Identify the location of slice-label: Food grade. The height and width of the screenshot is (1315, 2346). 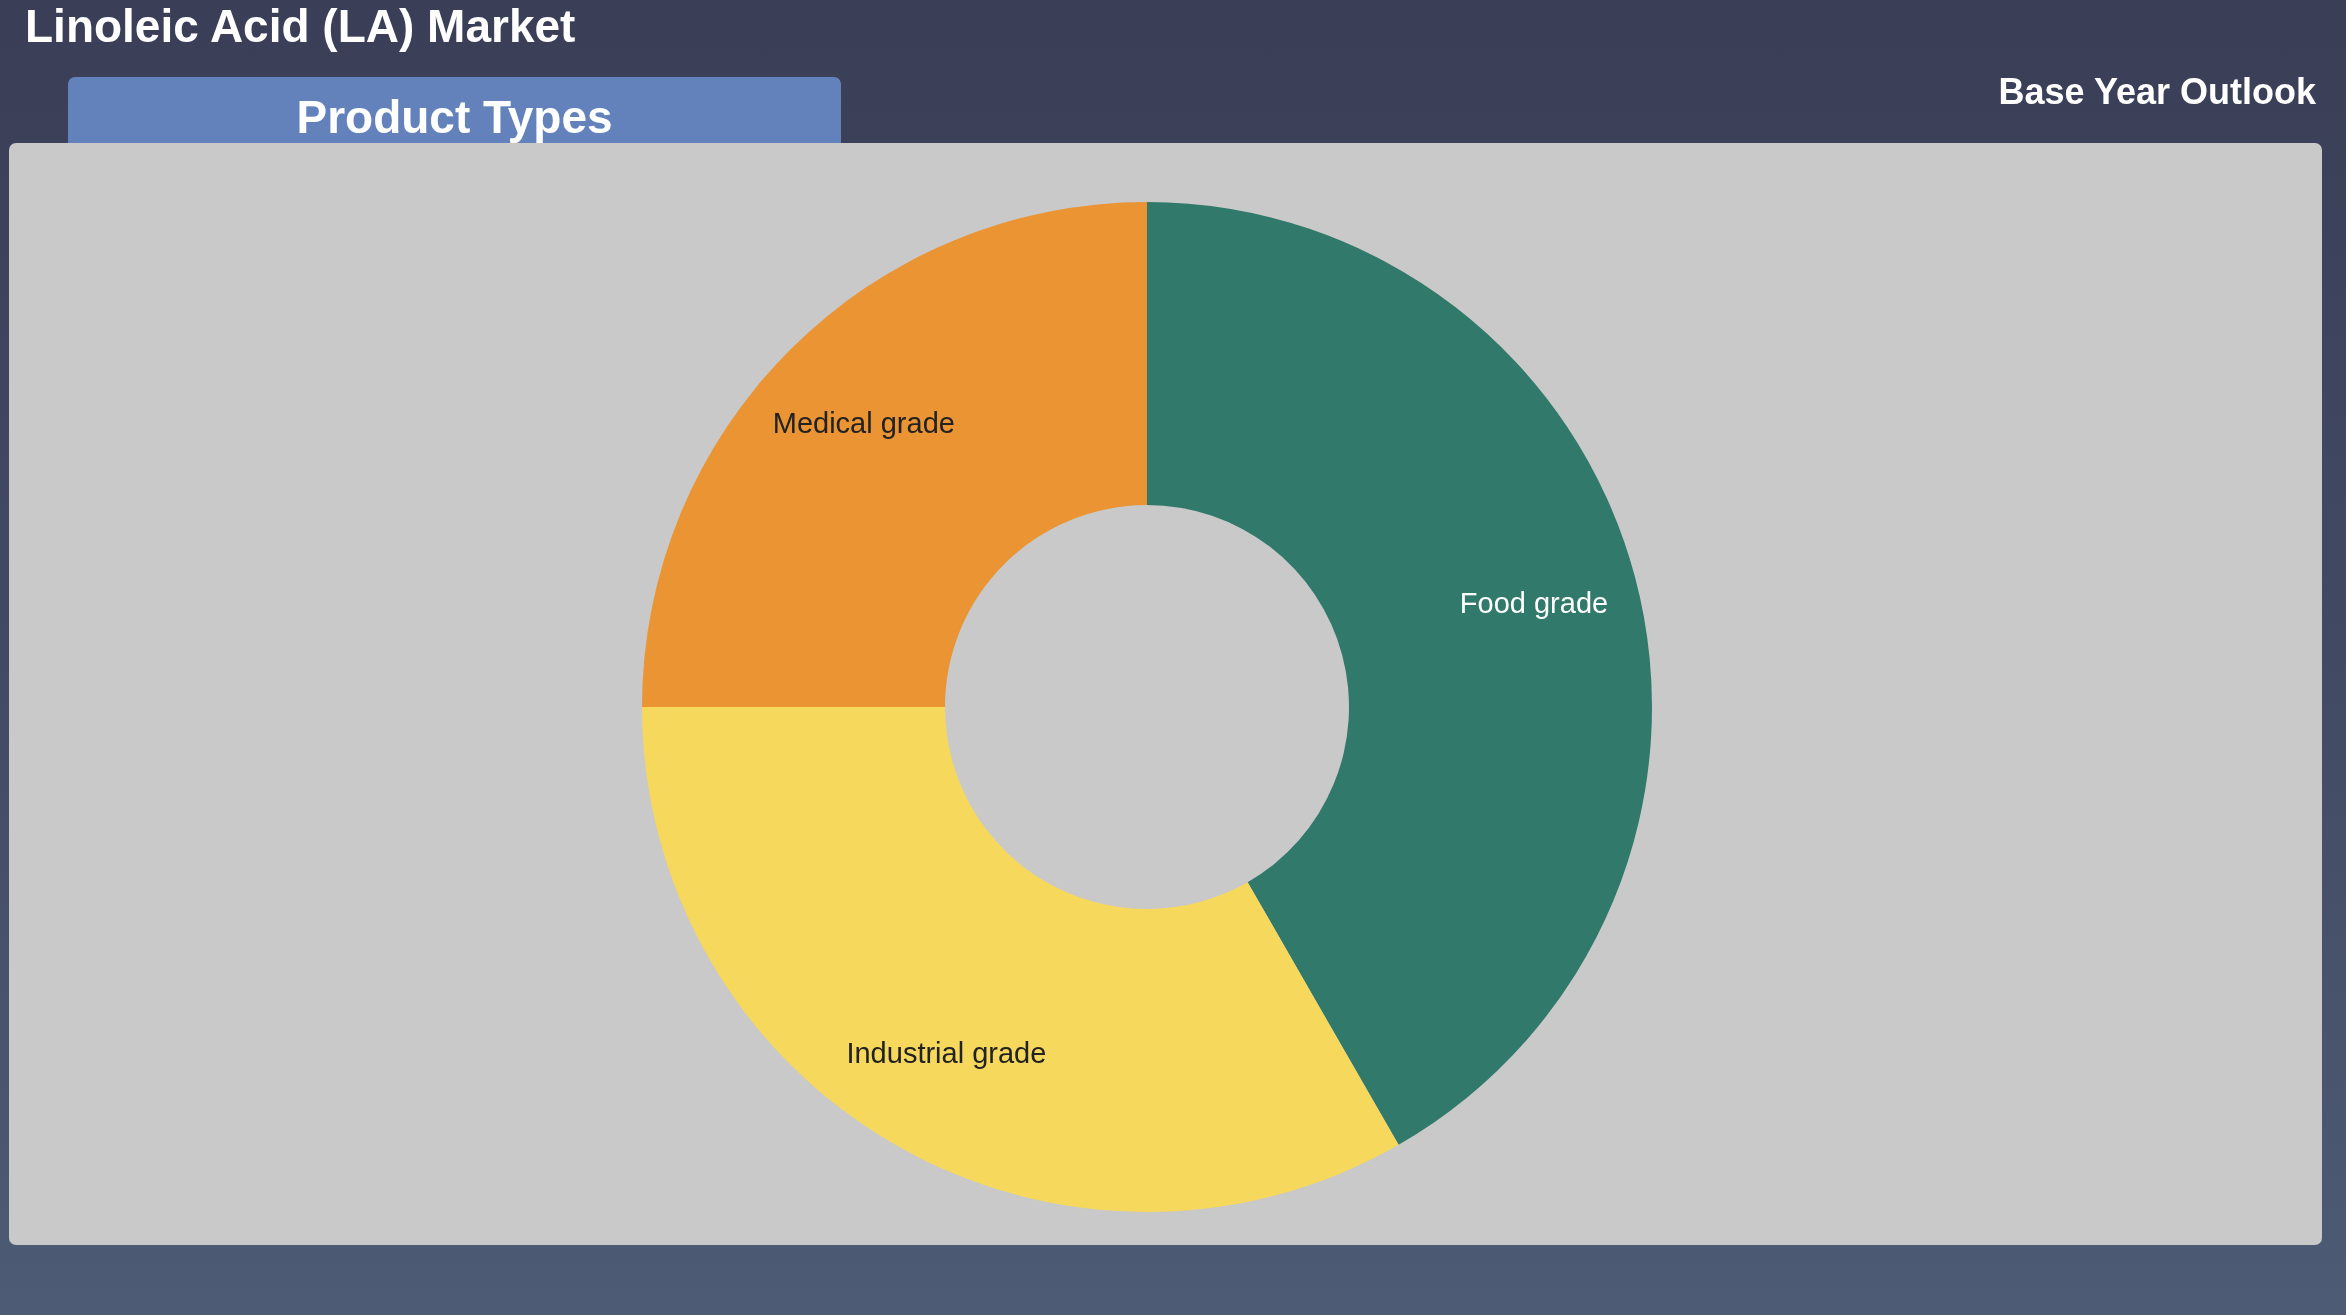
(1534, 602).